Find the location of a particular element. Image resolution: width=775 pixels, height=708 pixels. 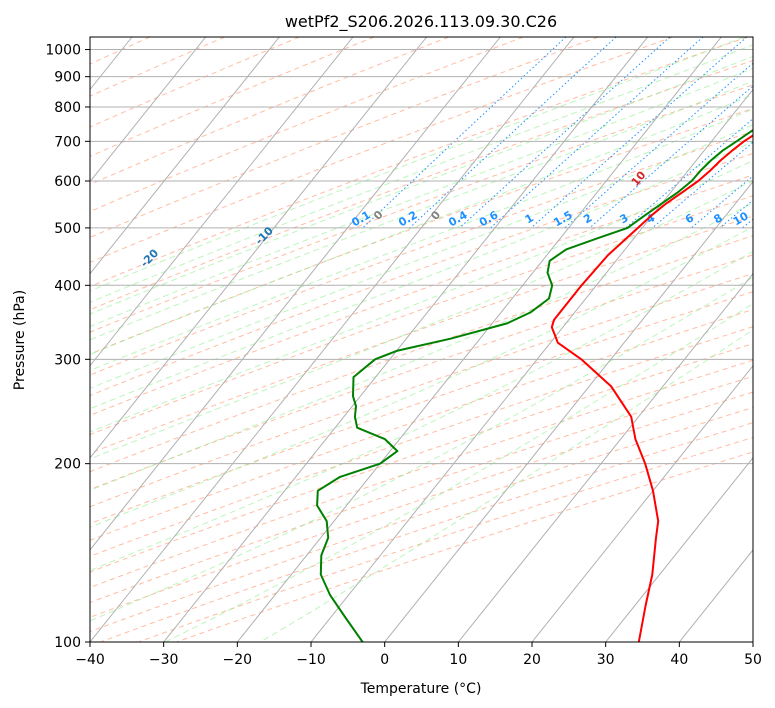

x-tick-label: 0 is located at coordinates (384, 660).